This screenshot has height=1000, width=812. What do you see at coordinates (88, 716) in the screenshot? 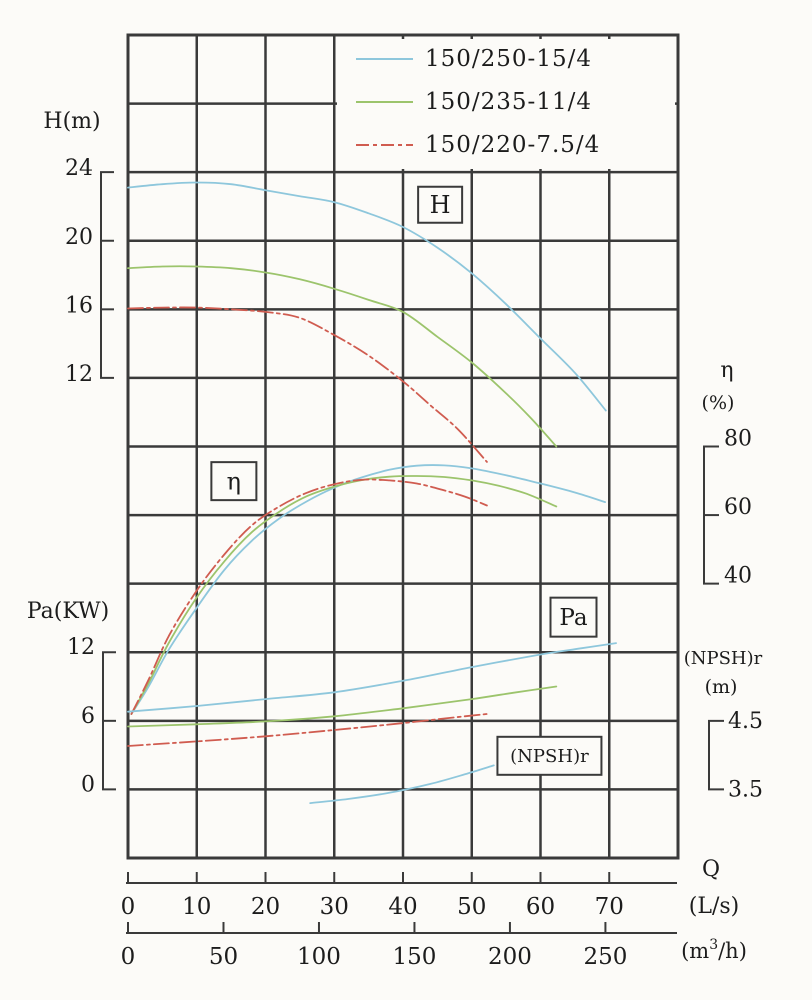
I see `power-axis-tick-label: 6` at bounding box center [88, 716].